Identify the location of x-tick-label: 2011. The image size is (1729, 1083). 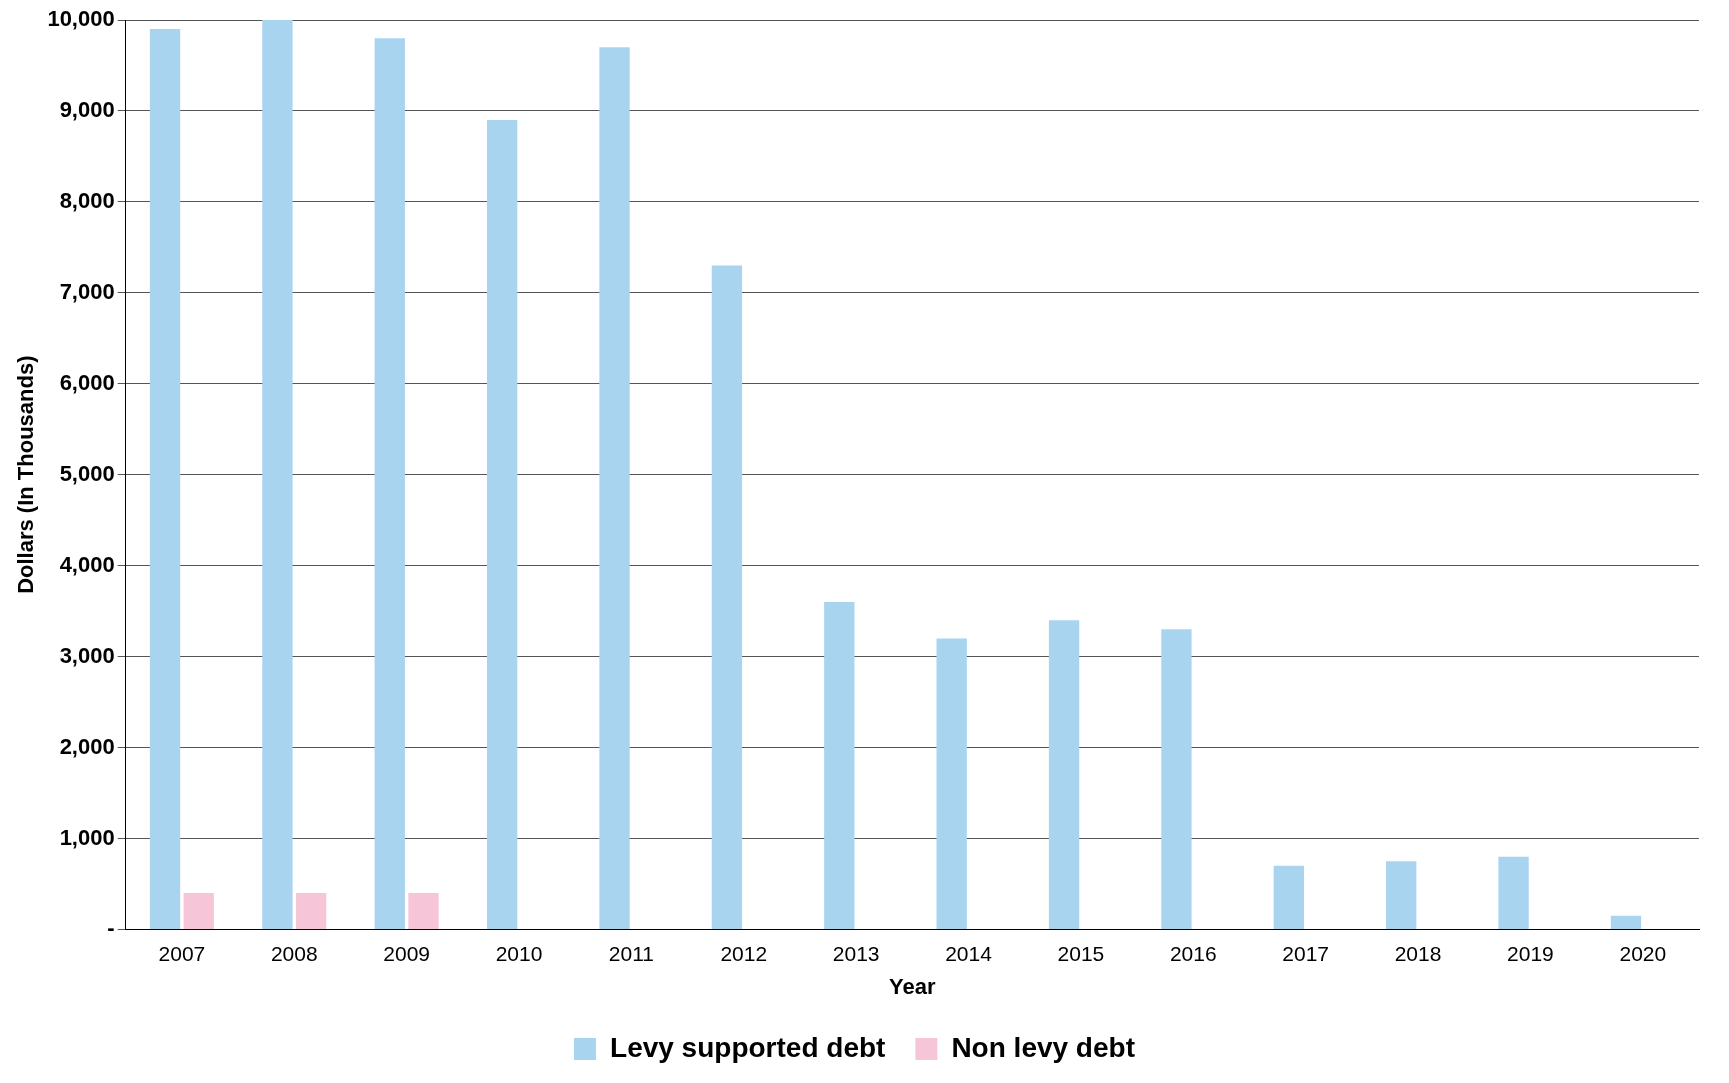
(631, 953).